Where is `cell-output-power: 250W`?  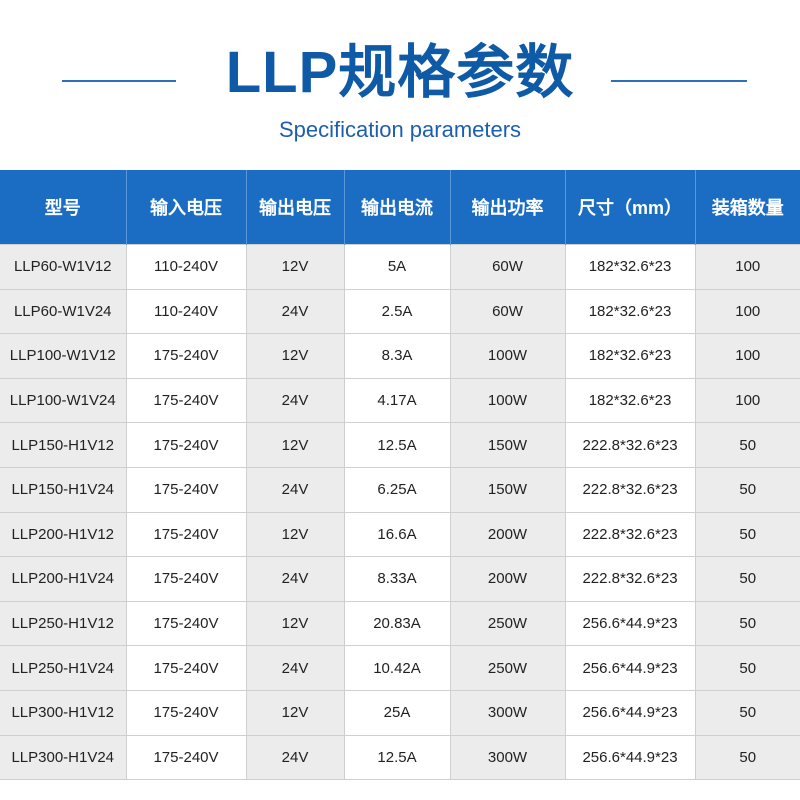
cell-output-power: 250W is located at coordinates (507, 623).